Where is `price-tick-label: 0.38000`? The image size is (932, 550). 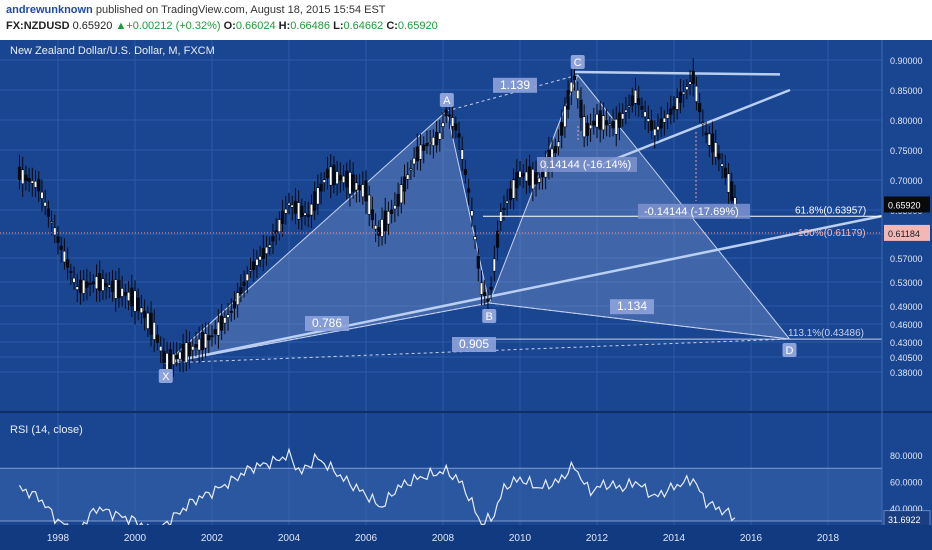
price-tick-label: 0.38000 is located at coordinates (906, 373).